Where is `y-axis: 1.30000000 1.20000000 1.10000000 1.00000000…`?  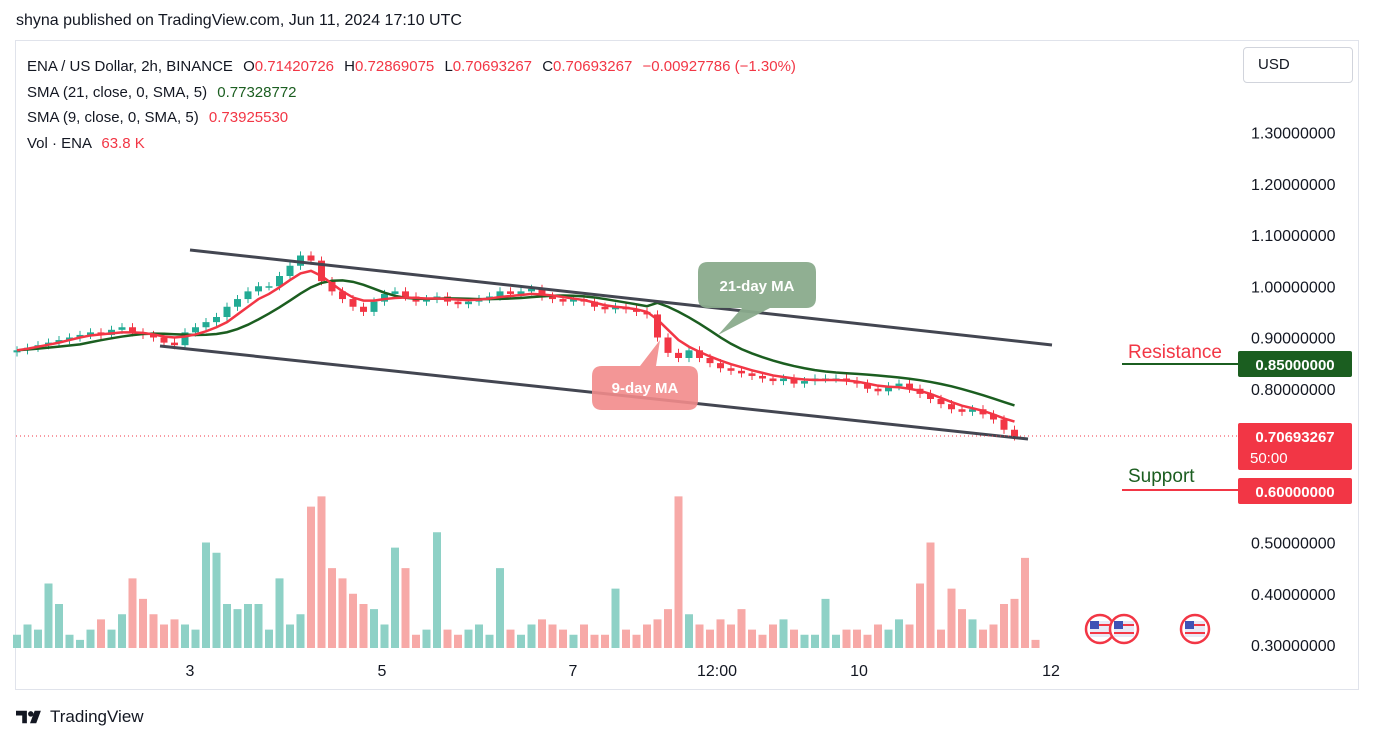
y-axis: 1.30000000 1.20000000 1.10000000 1.00000000… is located at coordinates (1293, 391).